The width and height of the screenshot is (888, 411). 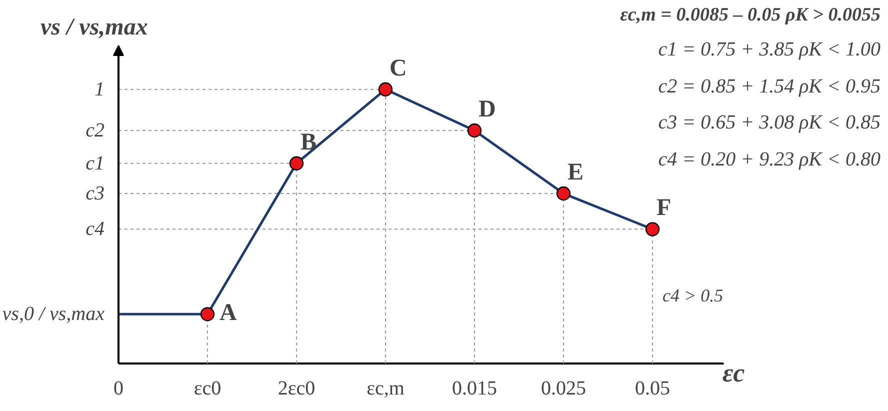 I want to click on y-tick-label: vs,0 / vs,max, so click(x=53, y=314).